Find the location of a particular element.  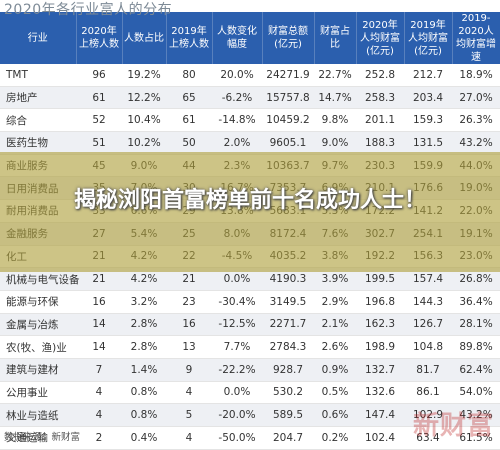

value-cell: 2784.3 is located at coordinates (288, 347).